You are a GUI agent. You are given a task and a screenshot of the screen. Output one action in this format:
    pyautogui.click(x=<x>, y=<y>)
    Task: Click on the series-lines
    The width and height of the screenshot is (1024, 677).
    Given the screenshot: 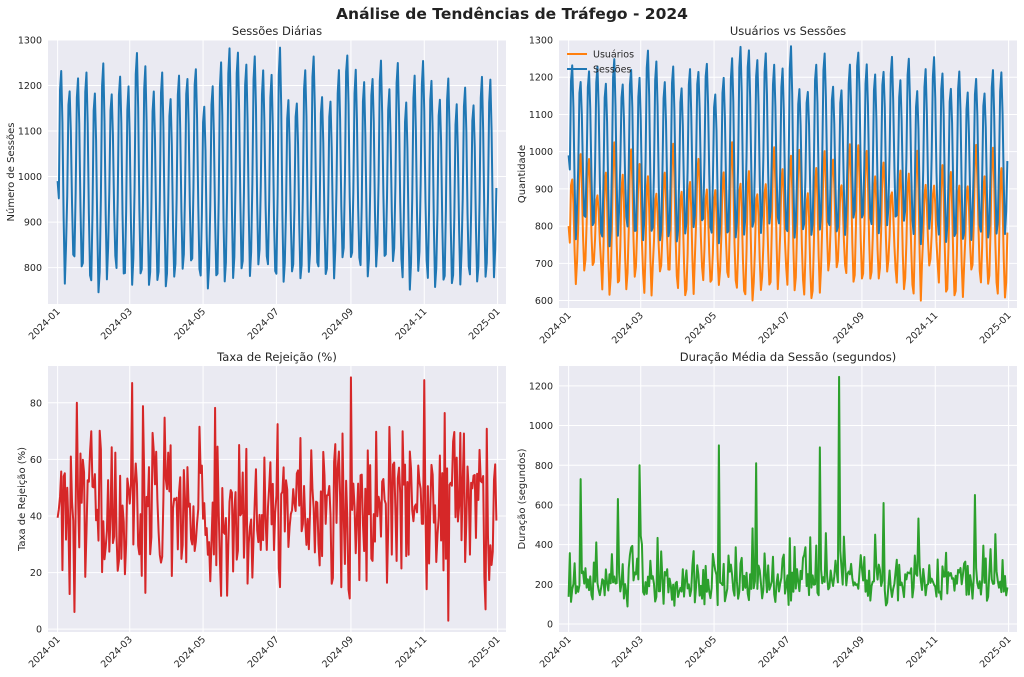 What is the action you would take?
    pyautogui.click(x=788, y=491)
    